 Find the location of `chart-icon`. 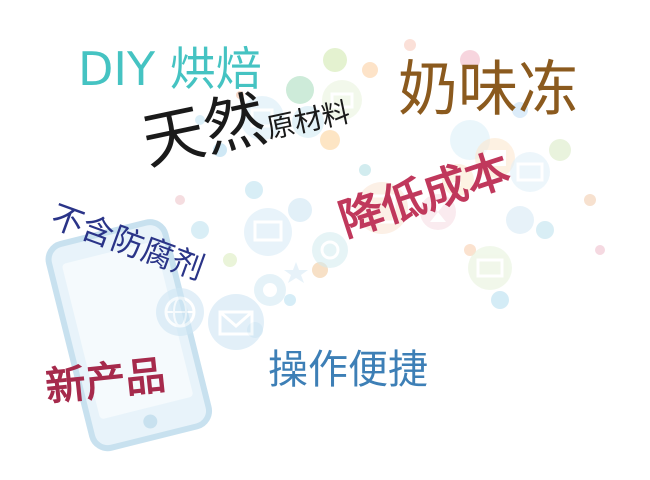

chart-icon is located at coordinates (262, 118).